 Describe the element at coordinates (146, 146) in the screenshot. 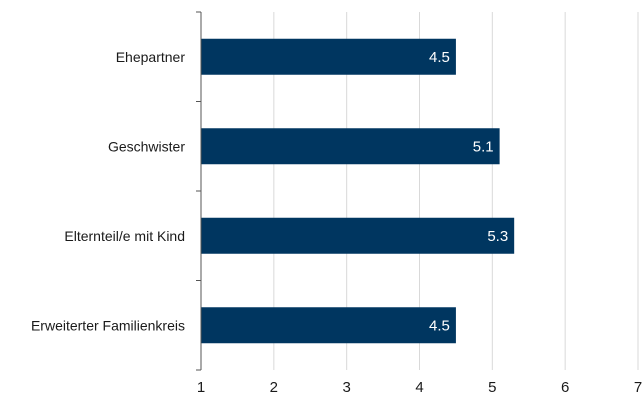

I see `category-label: Geschwister` at that location.